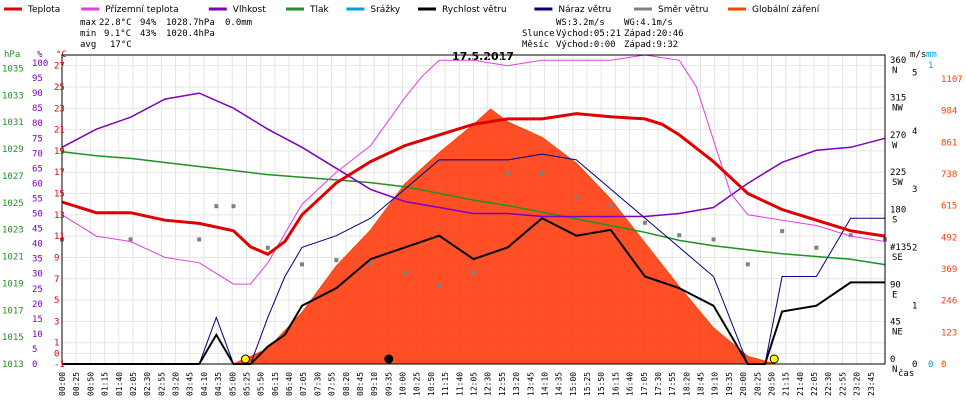 Image resolution: width=966 pixels, height=400 pixels. I want to click on stats-min-press: 1020.4hPa, so click(190, 34).